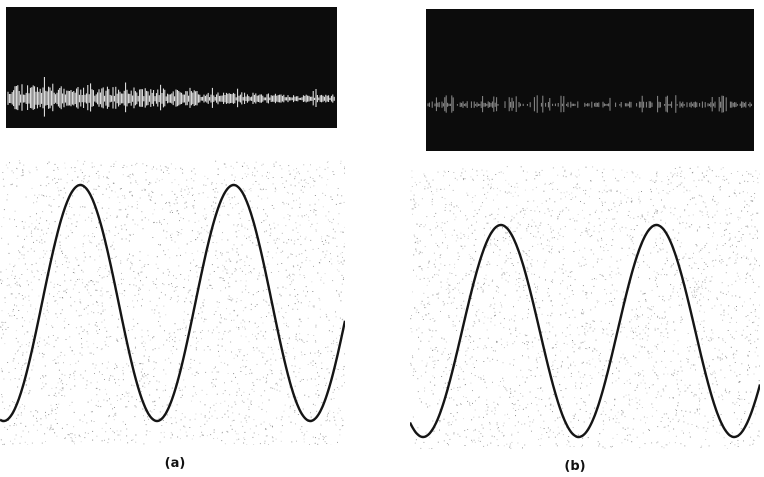 The image size is (764, 477). I want to click on panel-caption-a: (a), so click(175, 463).